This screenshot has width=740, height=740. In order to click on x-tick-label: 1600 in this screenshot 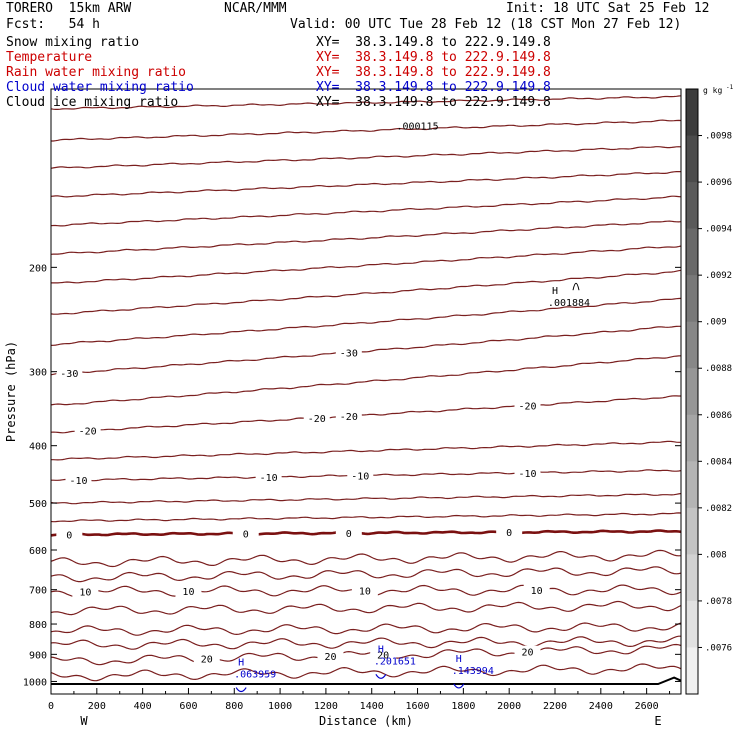, I will do `click(417, 706)`.